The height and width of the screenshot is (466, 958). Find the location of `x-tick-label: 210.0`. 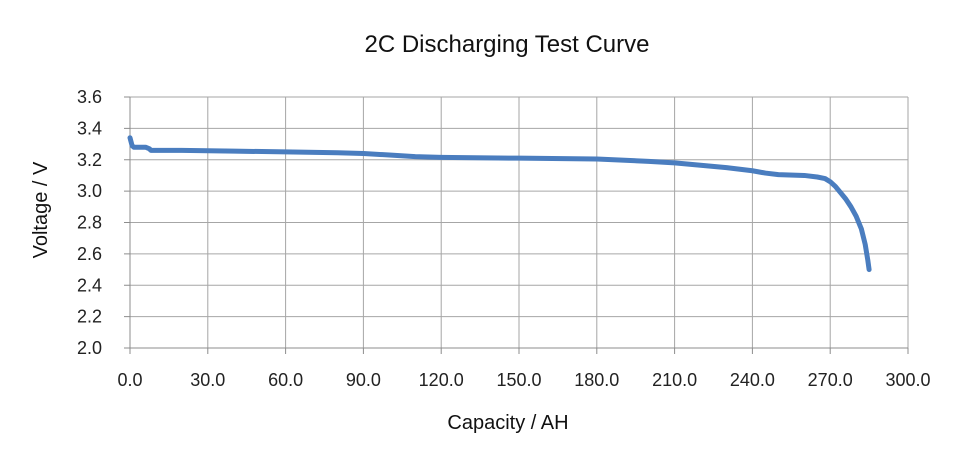

x-tick-label: 210.0 is located at coordinates (674, 380).